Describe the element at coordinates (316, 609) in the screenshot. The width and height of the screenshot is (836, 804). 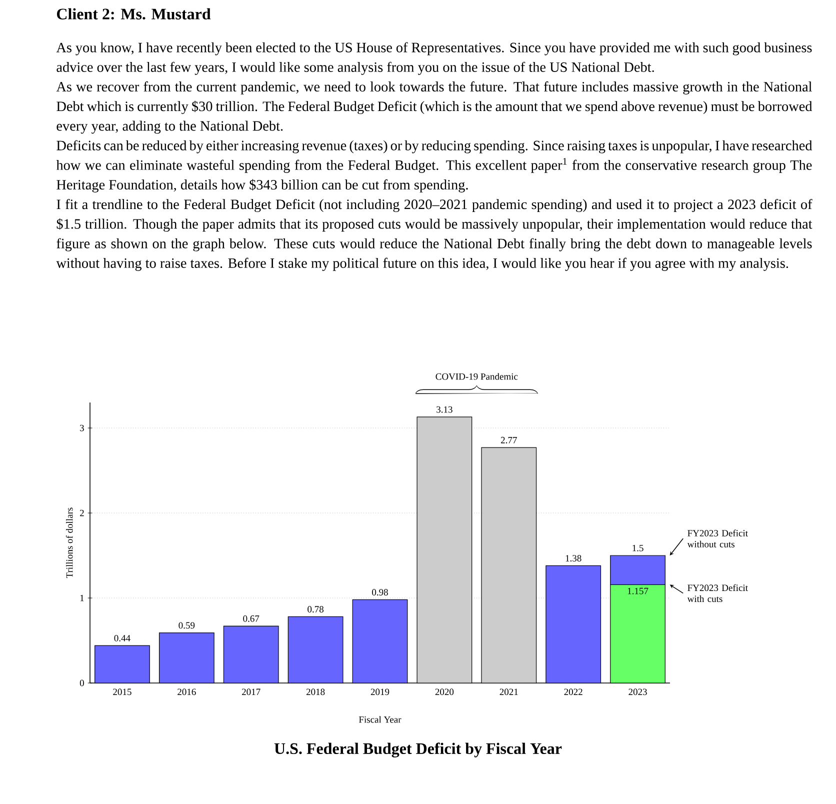
I see `total-label: 0.78` at that location.